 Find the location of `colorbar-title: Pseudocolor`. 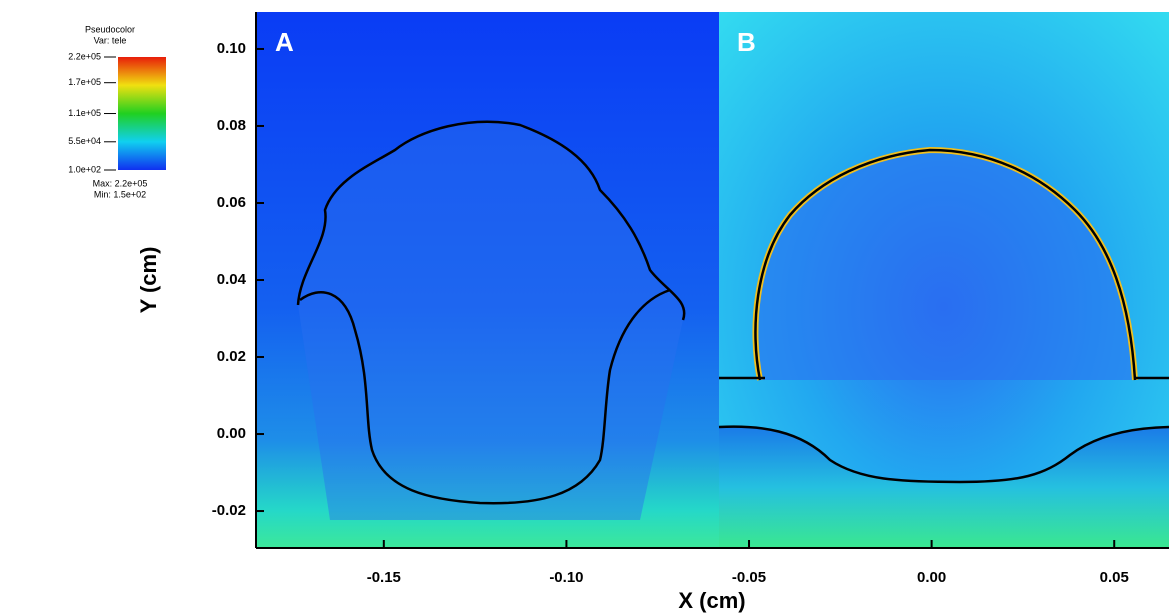

colorbar-title: Pseudocolor is located at coordinates (110, 29).